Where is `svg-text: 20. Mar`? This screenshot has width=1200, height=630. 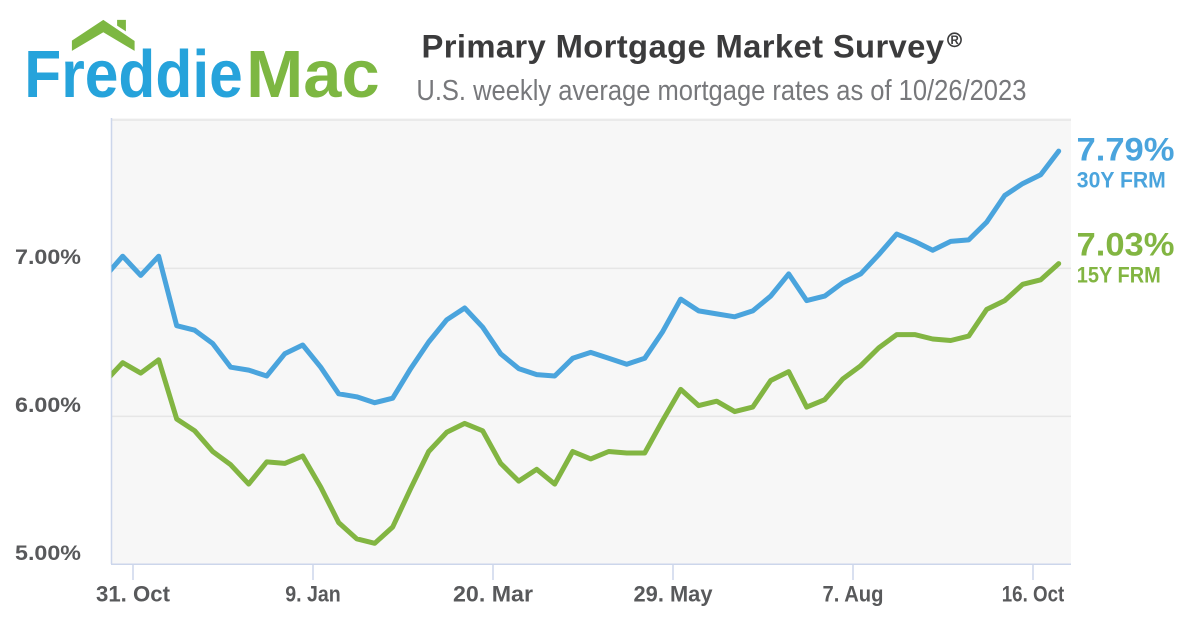 svg-text: 20. Mar is located at coordinates (493, 594).